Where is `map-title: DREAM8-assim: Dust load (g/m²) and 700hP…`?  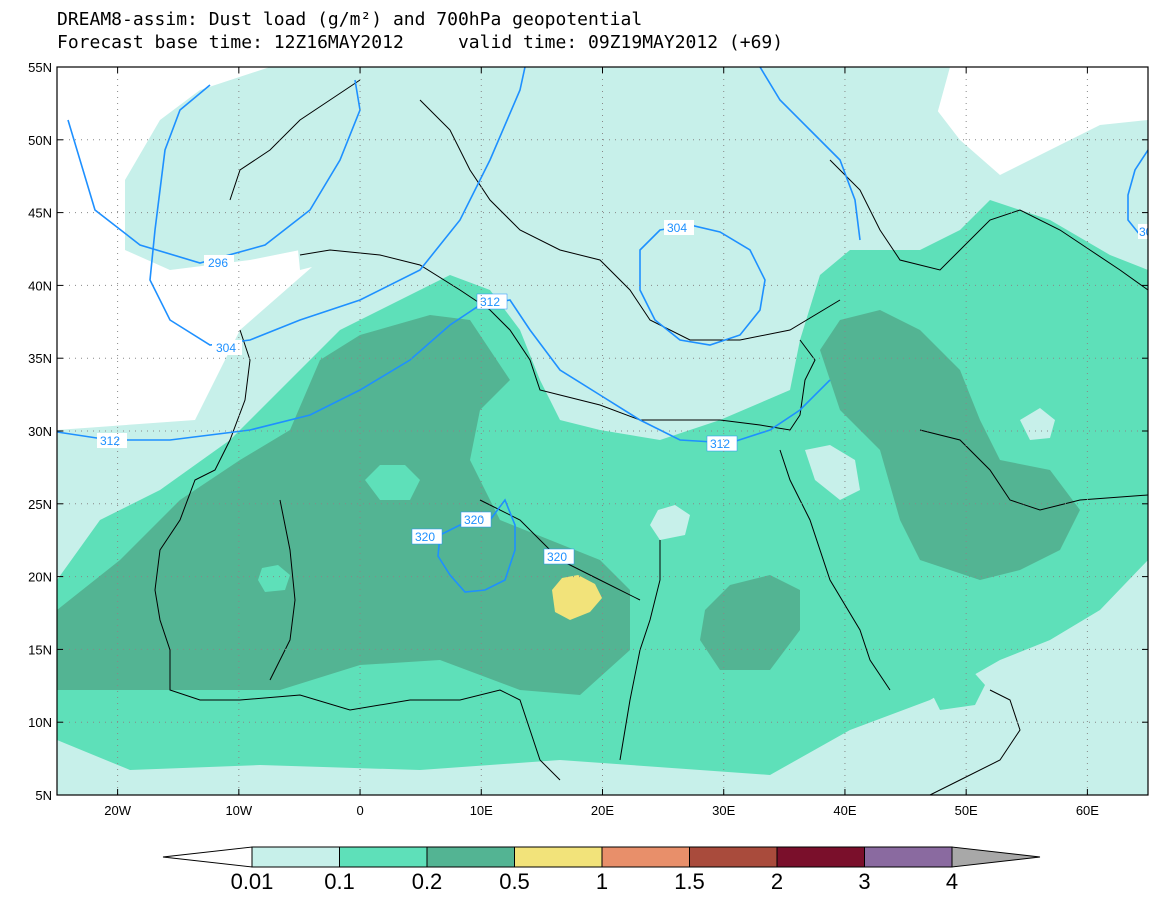
map-title: DREAM8-assim: Dust load (g/m²) and 700hP… is located at coordinates (350, 19).